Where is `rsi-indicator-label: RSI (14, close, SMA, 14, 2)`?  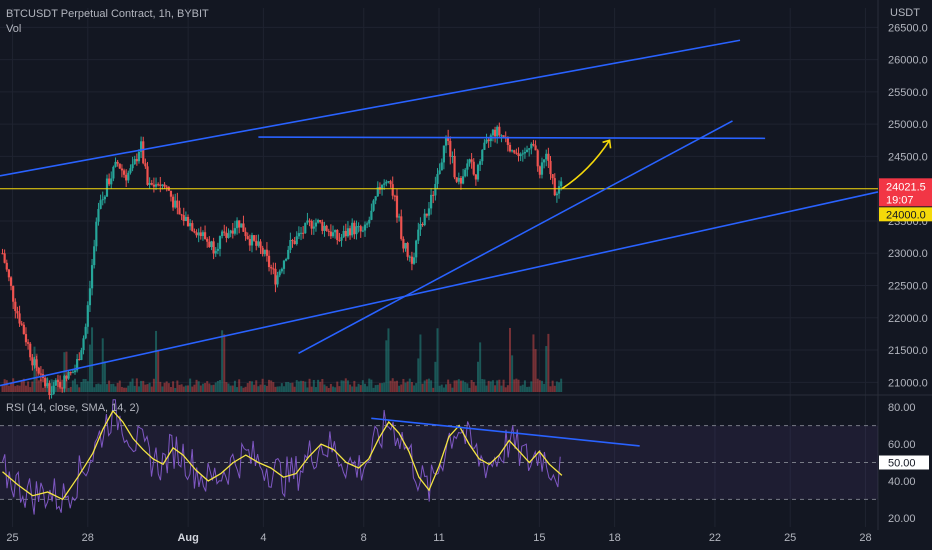
rsi-indicator-label: RSI (14, close, SMA, 14, 2) is located at coordinates (73, 408).